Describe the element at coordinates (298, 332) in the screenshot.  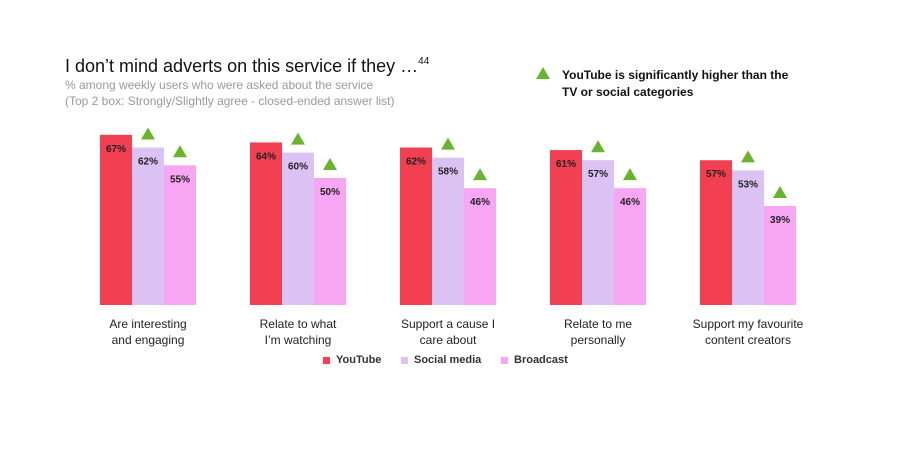
I see `x-tick-label: Relate to what I’m watching` at that location.